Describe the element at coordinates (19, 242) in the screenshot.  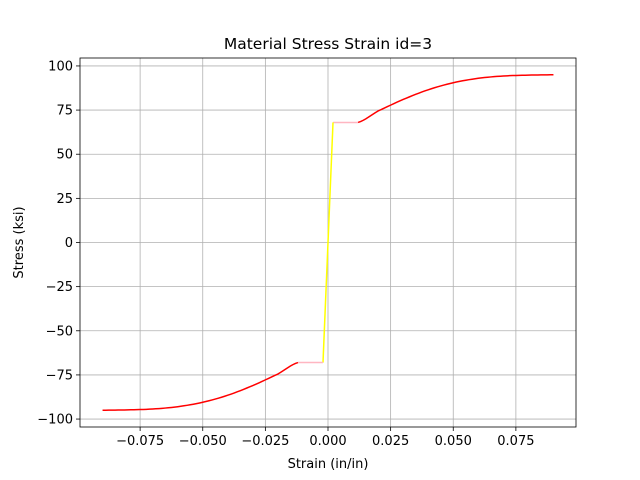
I see `y-axis-label: Stress (ksi)` at that location.